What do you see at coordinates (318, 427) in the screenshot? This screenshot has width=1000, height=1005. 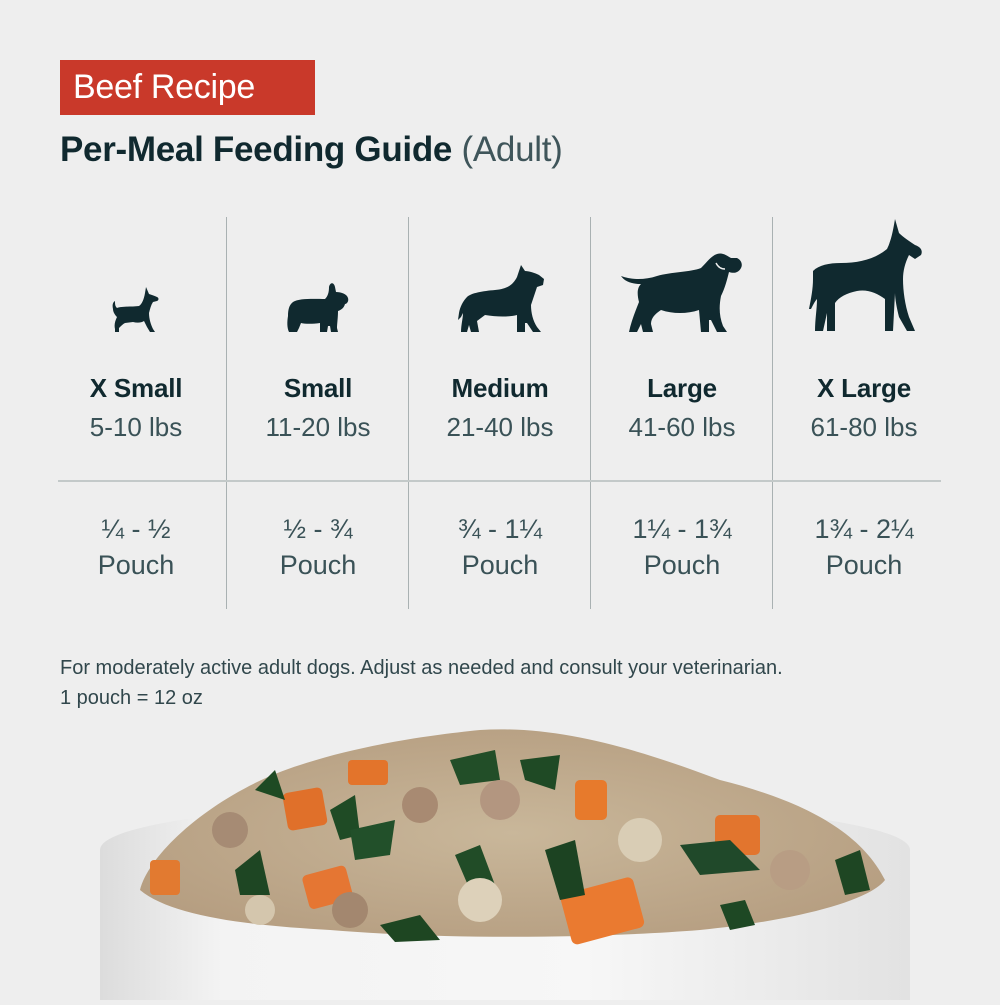 I see `size-weight: 11-20 lbs` at bounding box center [318, 427].